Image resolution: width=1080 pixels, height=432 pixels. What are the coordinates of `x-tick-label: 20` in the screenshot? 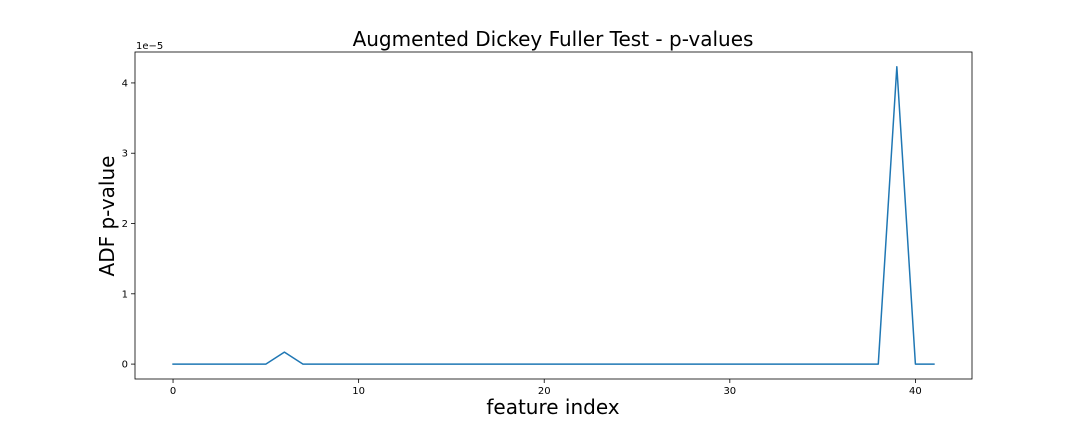 It's located at (544, 391).